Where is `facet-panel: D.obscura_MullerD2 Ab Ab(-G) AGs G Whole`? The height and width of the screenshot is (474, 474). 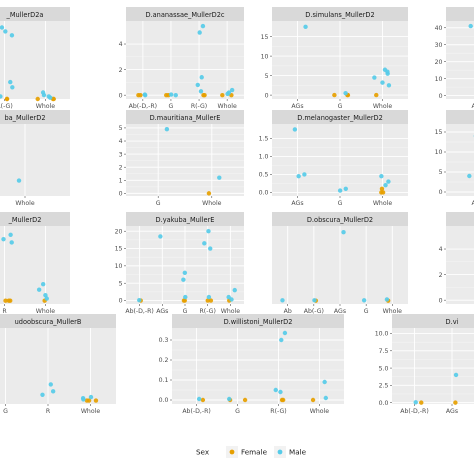
facet-panel: D.obscura_MullerD2 Ab Ab(-G) AGs G Whole is located at coordinates (340, 263).